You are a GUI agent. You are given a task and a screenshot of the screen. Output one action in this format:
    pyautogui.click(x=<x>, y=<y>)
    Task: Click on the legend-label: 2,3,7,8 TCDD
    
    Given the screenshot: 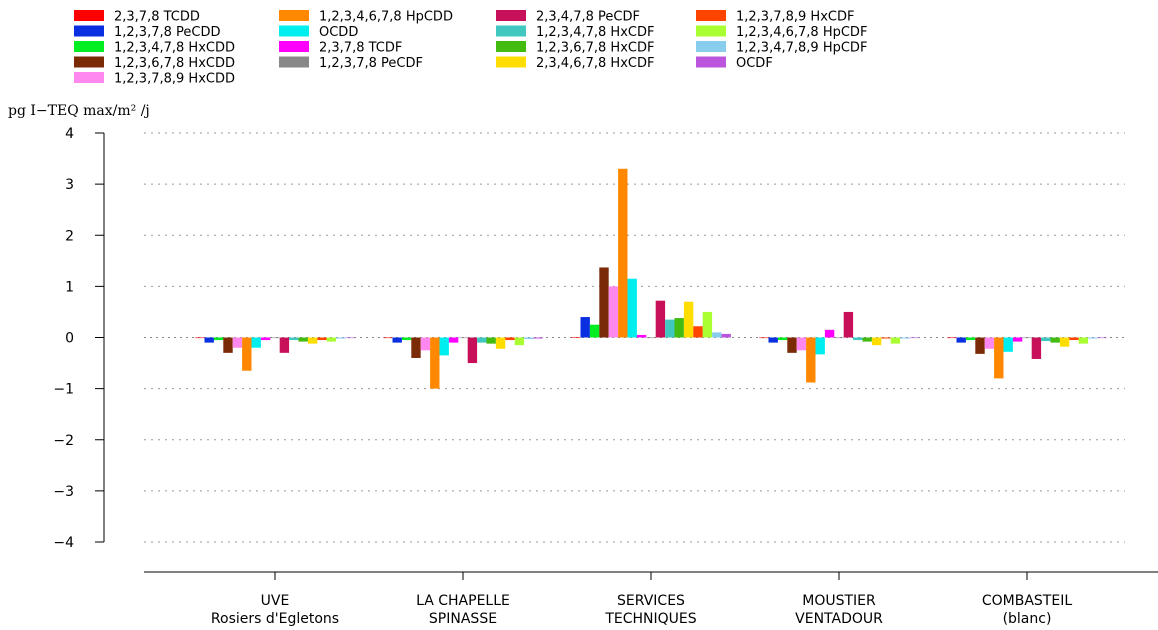 What is the action you would take?
    pyautogui.click(x=157, y=17)
    